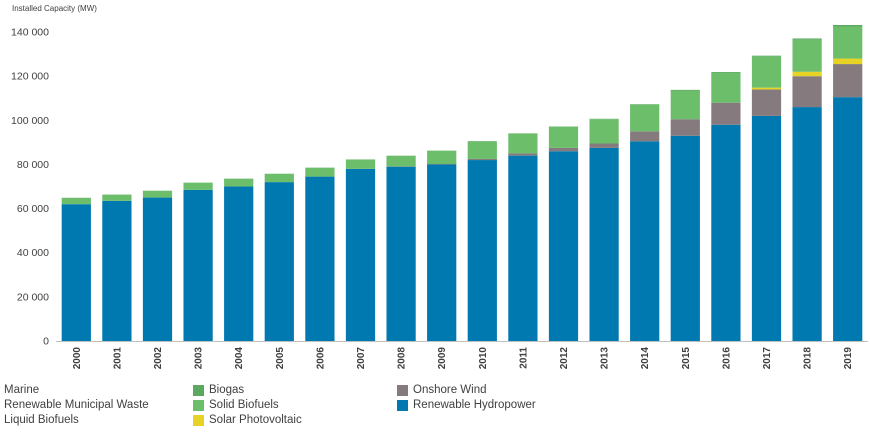 This screenshot has height=437, width=870. What do you see at coordinates (76, 405) in the screenshot?
I see `legend-item-renewable-municipal-waste: Renewable Municipal Waste` at bounding box center [76, 405].